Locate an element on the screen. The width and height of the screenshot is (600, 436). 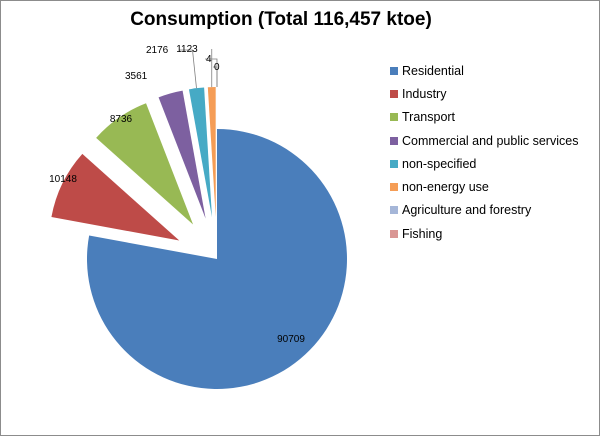
legend-label: Residential is located at coordinates (433, 70).